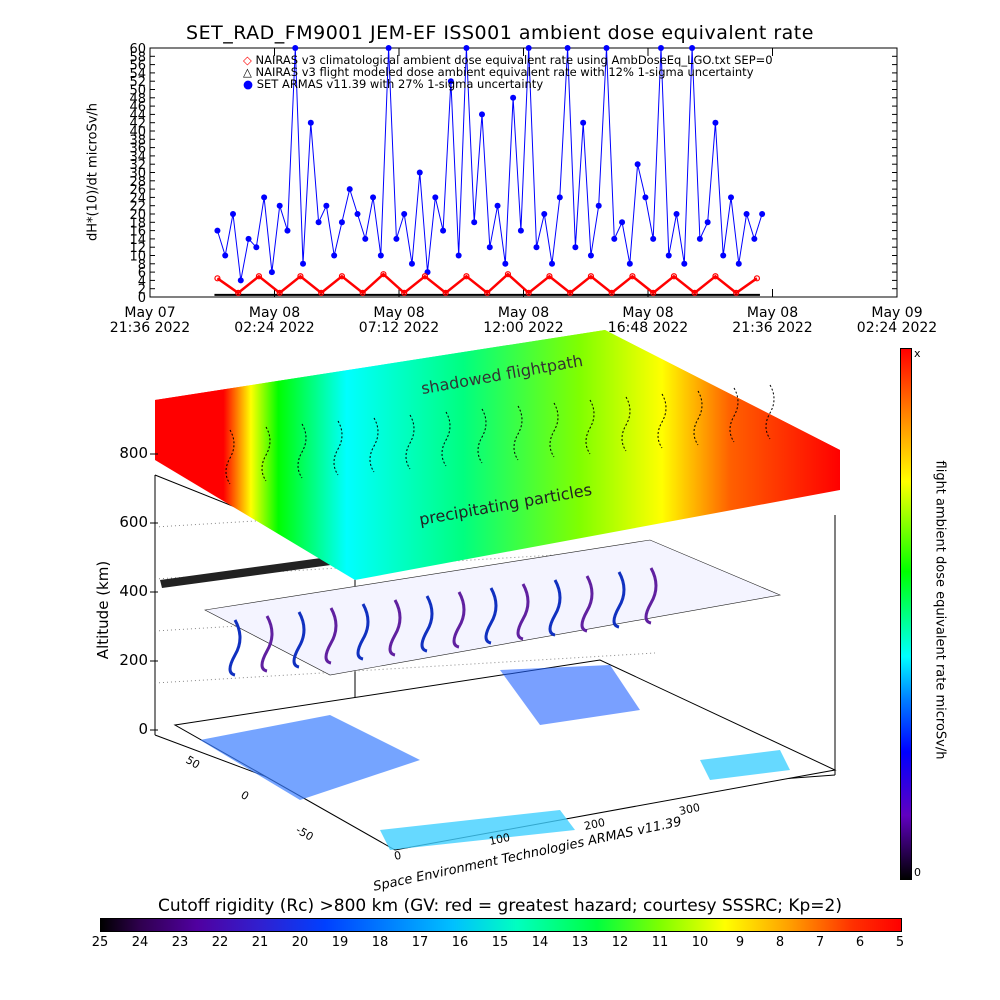  What do you see at coordinates (137, 57) in the screenshot?
I see `y-tick-label: 58` at bounding box center [137, 57].